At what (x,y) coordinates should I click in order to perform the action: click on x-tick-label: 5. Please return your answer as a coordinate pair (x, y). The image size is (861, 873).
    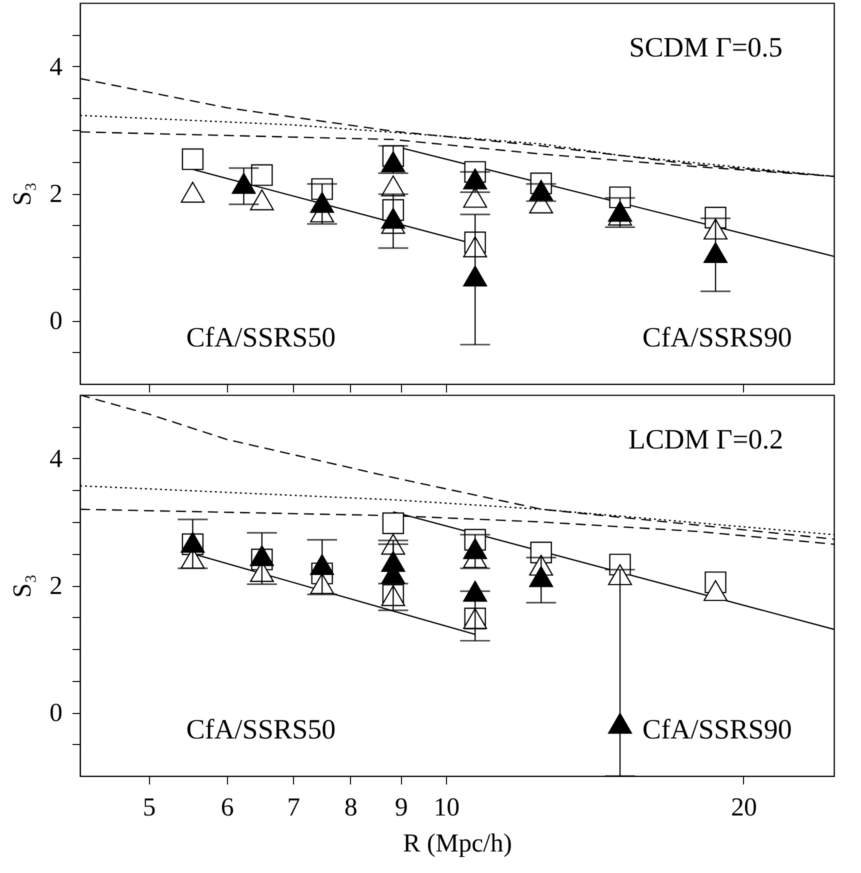
    Looking at the image, I should click on (149, 807).